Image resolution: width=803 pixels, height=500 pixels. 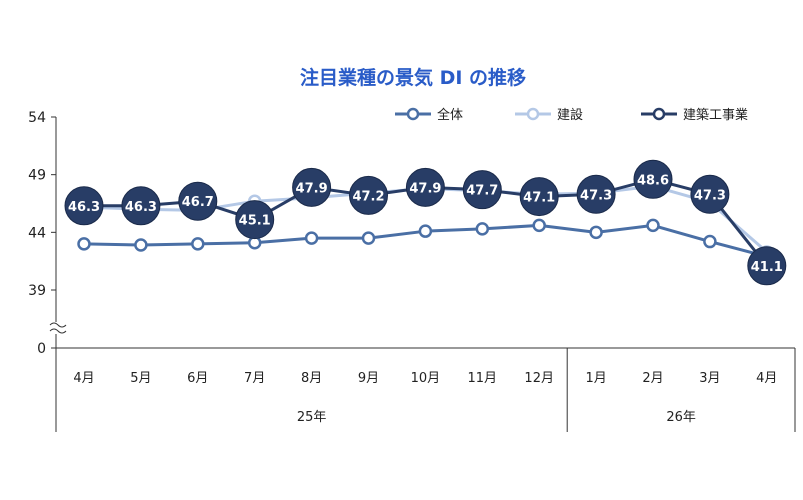 What do you see at coordinates (37, 291) in the screenshot?
I see `y-tick-label: 39` at bounding box center [37, 291].